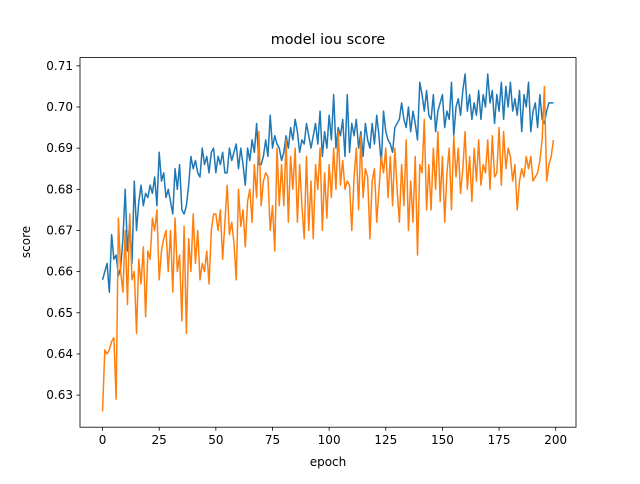 The width and height of the screenshot is (640, 484). What do you see at coordinates (59, 230) in the screenshot?
I see `y-tick-label: 0.67` at bounding box center [59, 230].